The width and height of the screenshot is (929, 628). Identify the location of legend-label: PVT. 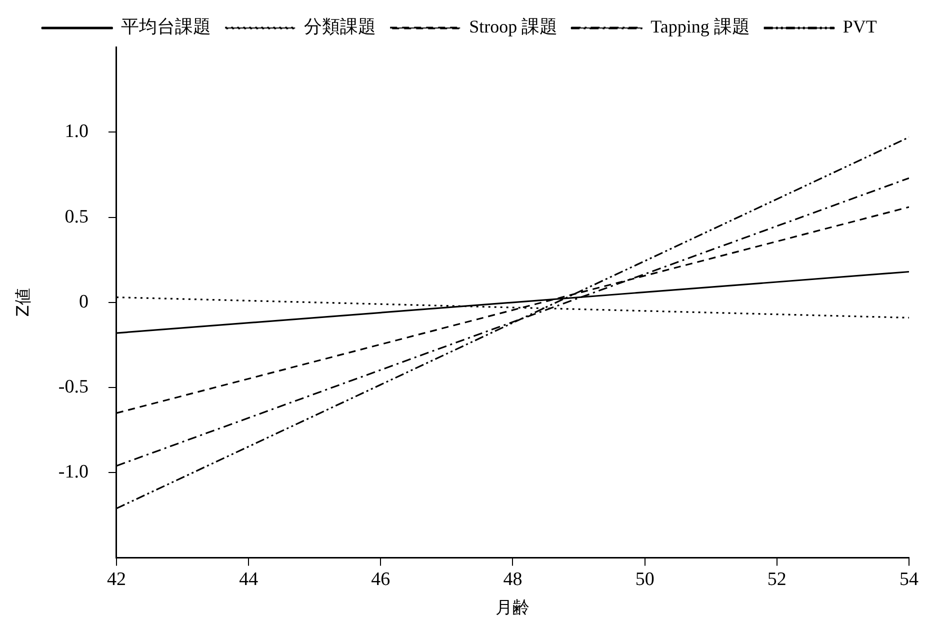
(859, 26).